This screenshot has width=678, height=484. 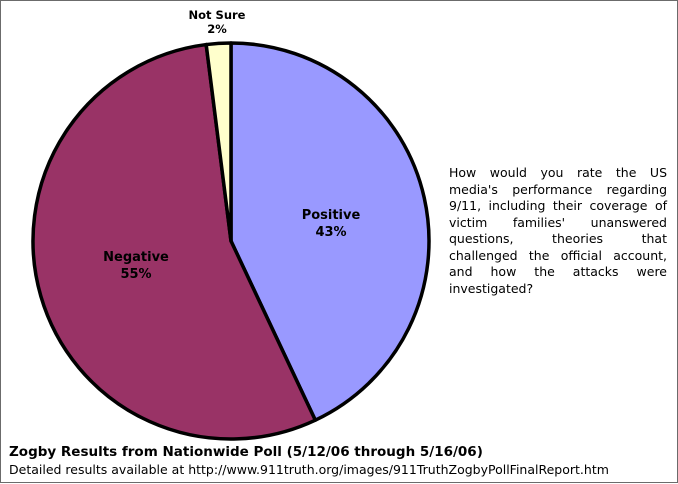 I want to click on slice-value-not-sure: 2%, so click(x=217, y=29).